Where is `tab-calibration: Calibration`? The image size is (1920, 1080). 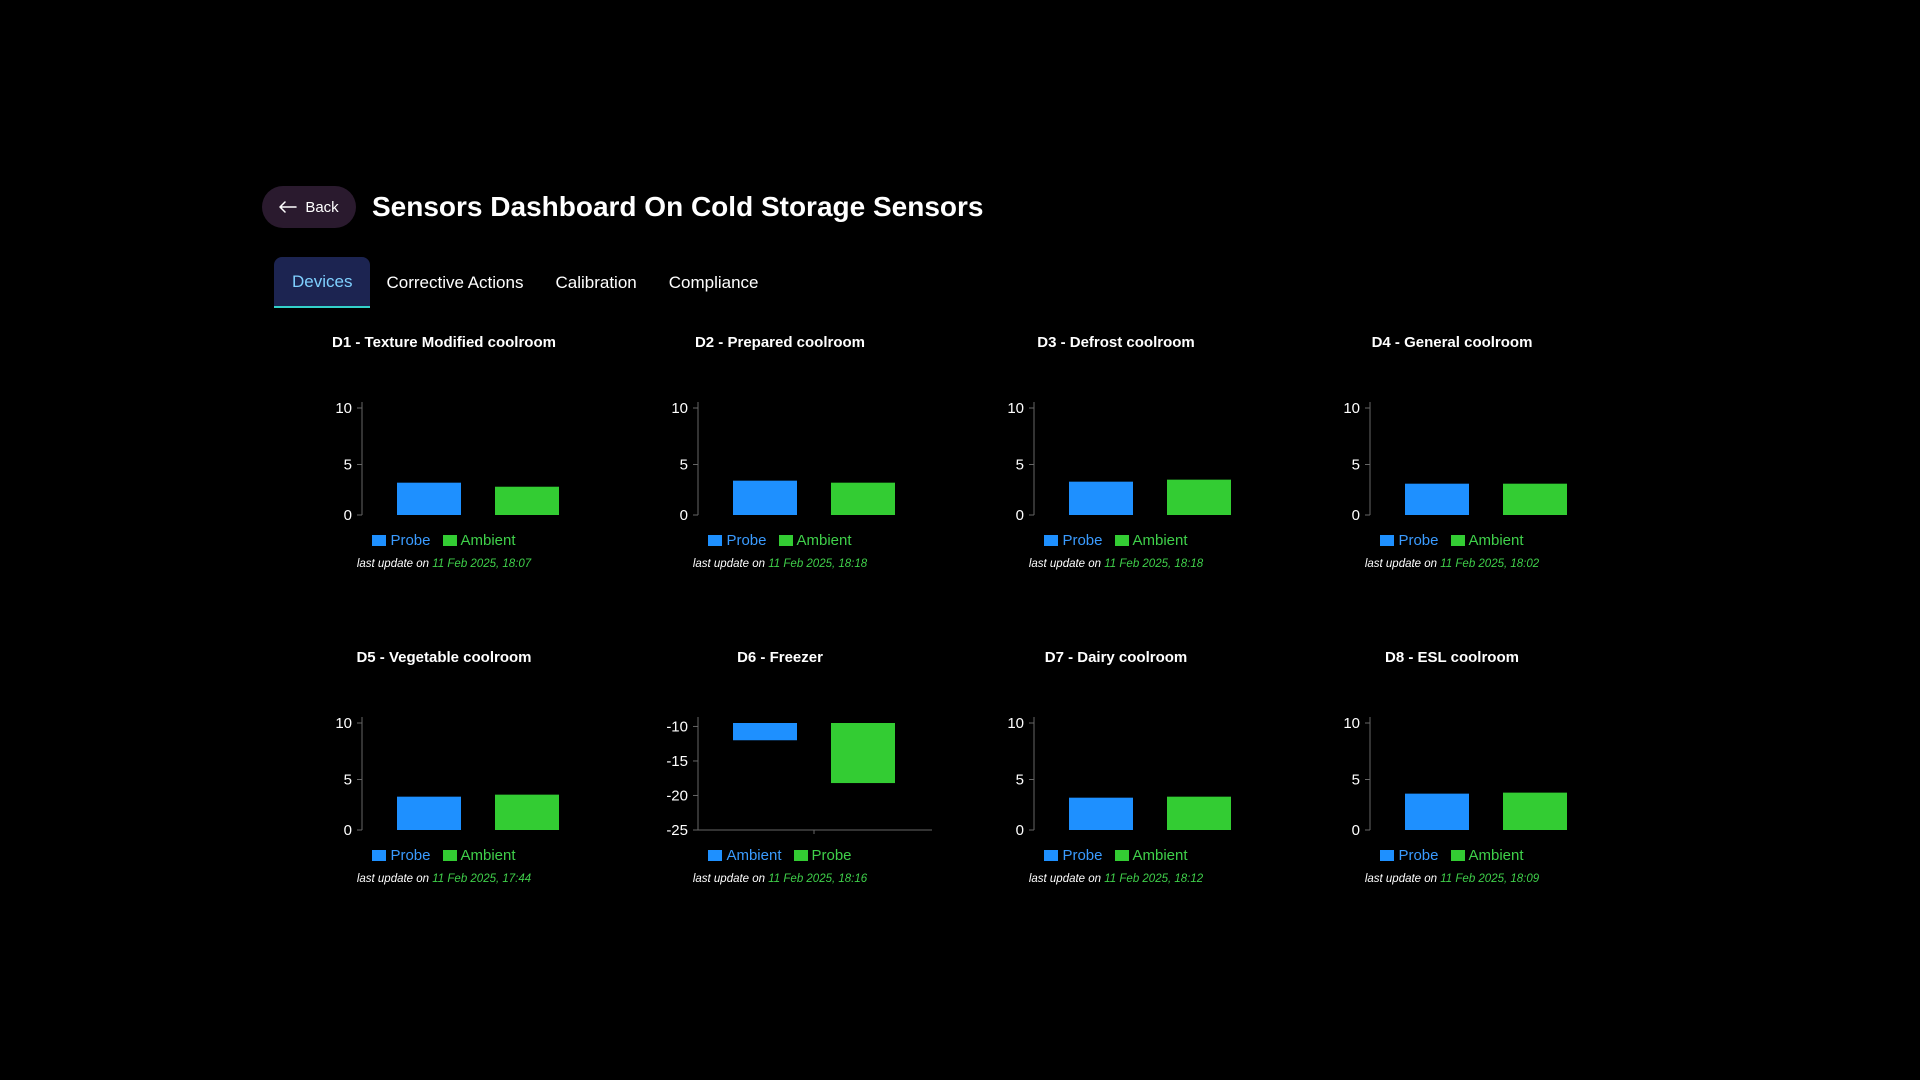
tab-calibration: Calibration is located at coordinates (596, 282).